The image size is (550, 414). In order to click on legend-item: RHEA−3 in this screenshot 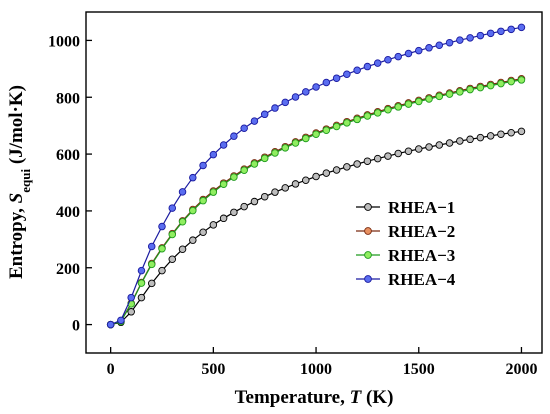, I will do `click(405, 255)`.